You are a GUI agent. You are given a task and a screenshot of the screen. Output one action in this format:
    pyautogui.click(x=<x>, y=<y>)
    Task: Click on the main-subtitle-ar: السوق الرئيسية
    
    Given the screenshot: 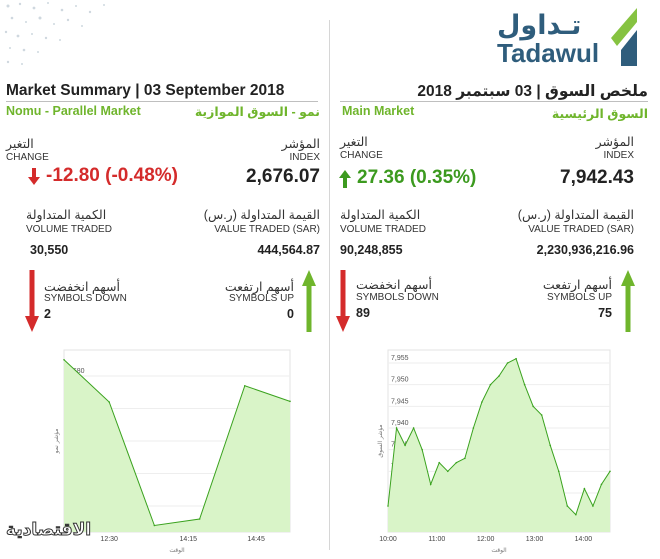 What is the action you would take?
    pyautogui.click(x=599, y=114)
    